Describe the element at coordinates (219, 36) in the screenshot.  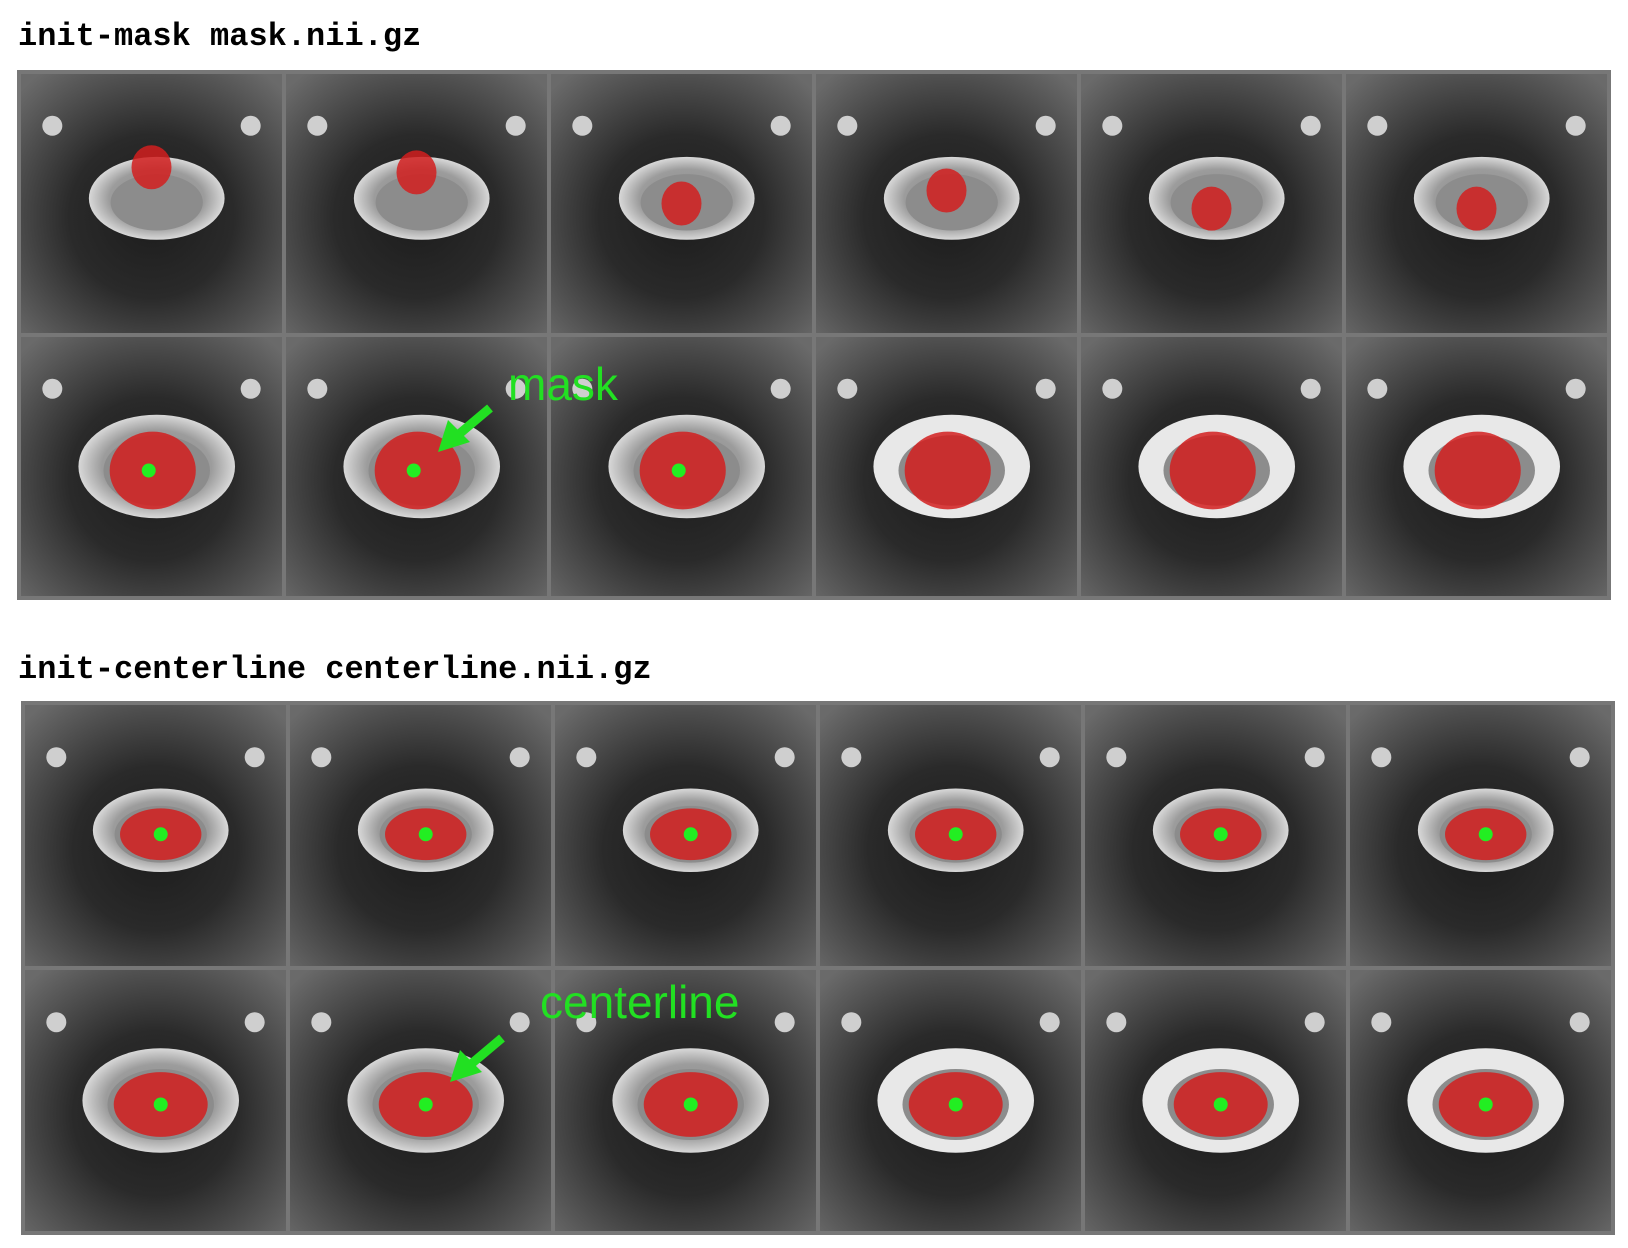
I see `panel-title: init-mask mask.nii.gz` at that location.